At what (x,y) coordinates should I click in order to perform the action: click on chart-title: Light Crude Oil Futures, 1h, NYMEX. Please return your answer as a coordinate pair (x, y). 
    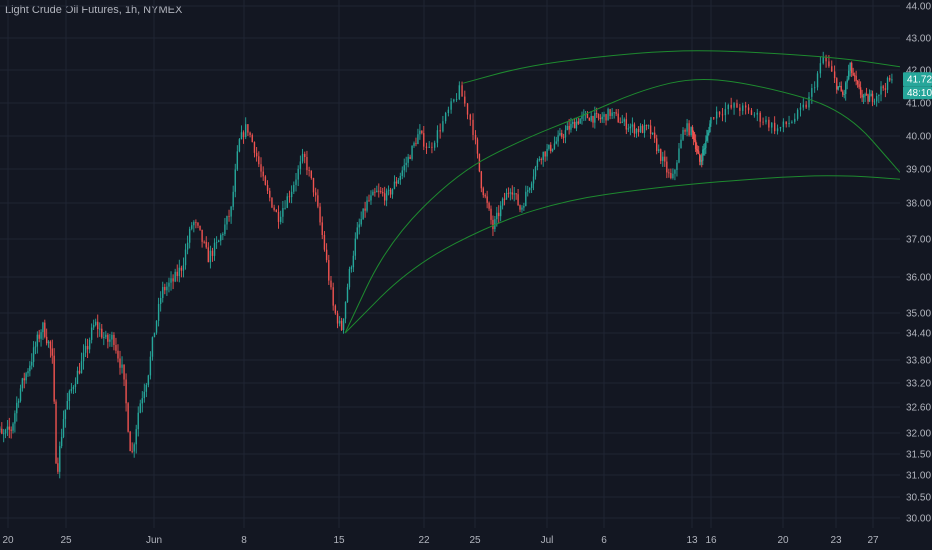
    Looking at the image, I should click on (94, 10).